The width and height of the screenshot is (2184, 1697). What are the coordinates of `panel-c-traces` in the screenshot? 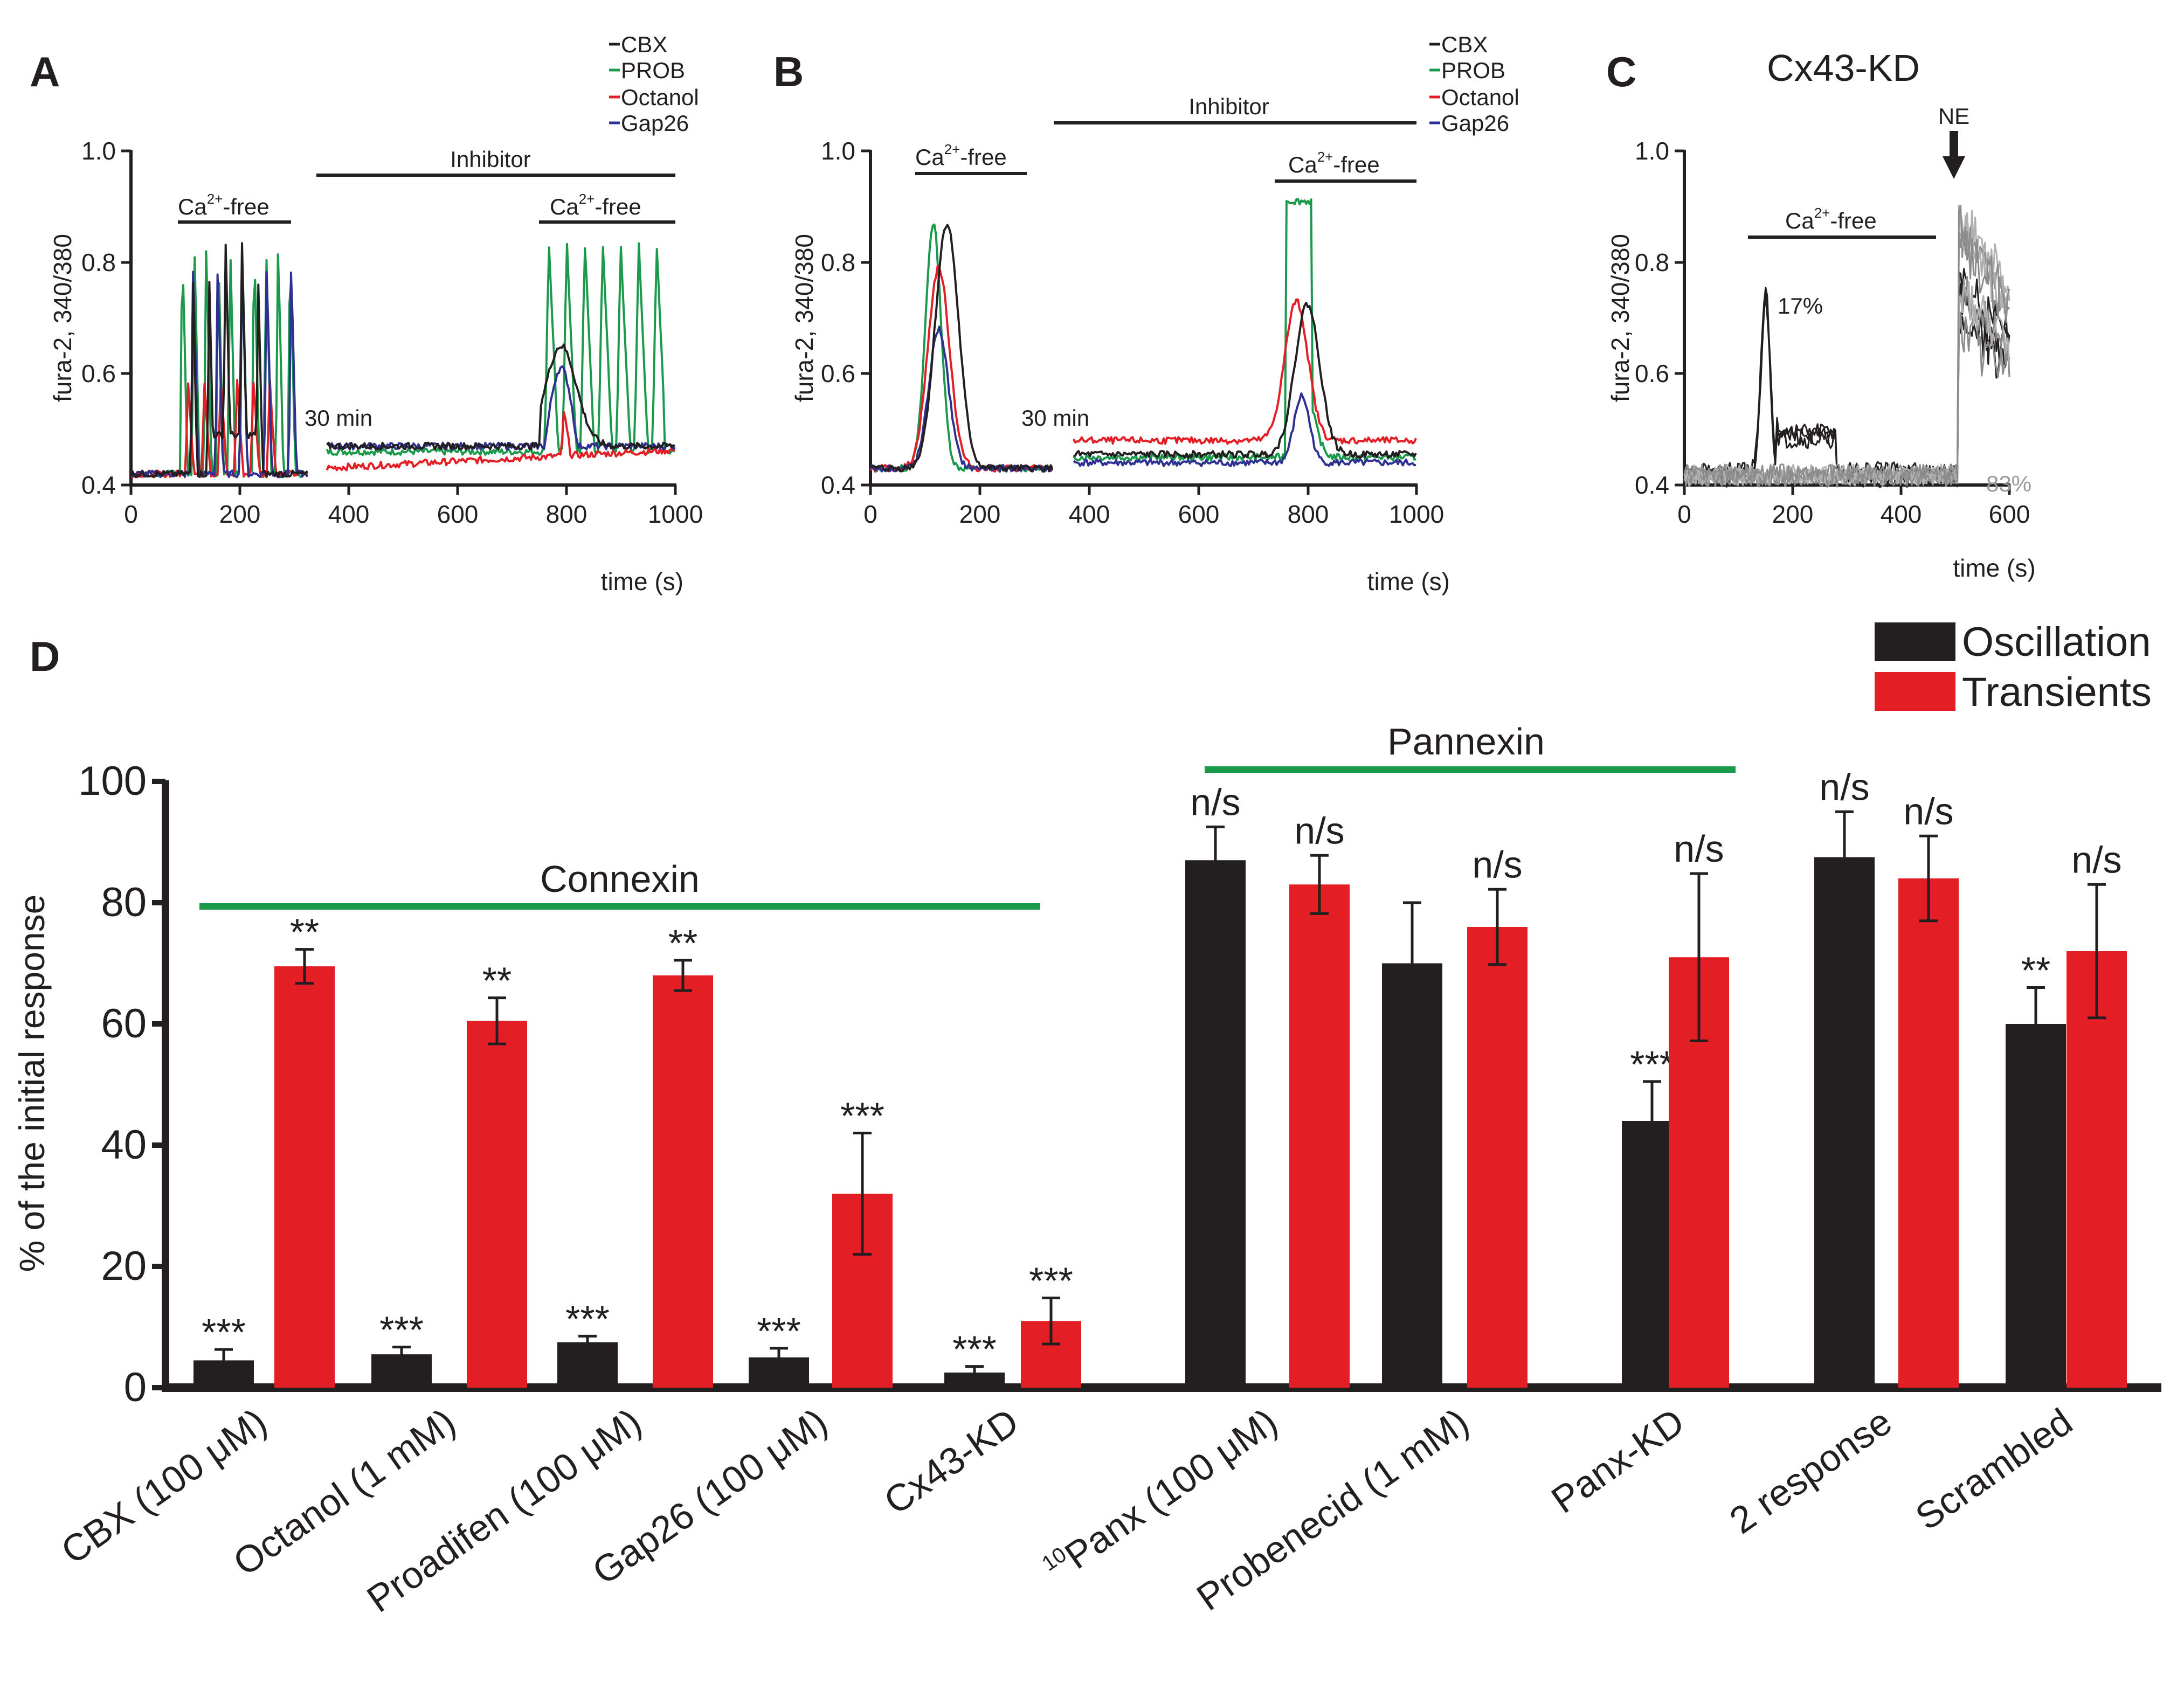 It's located at (1846, 346).